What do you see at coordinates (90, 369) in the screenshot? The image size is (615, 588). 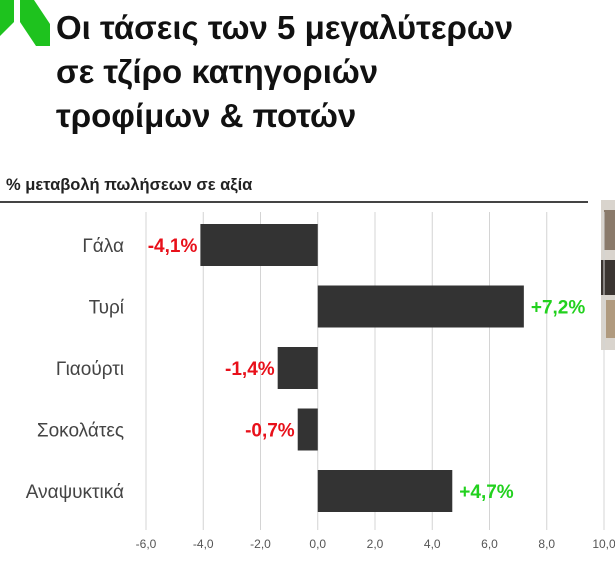 I see `category-label: Γιαούρτι` at bounding box center [90, 369].